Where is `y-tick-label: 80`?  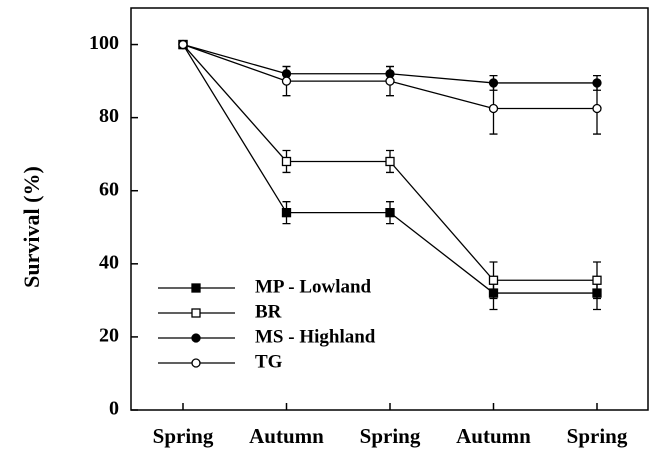
y-tick-label: 80 is located at coordinates (109, 116).